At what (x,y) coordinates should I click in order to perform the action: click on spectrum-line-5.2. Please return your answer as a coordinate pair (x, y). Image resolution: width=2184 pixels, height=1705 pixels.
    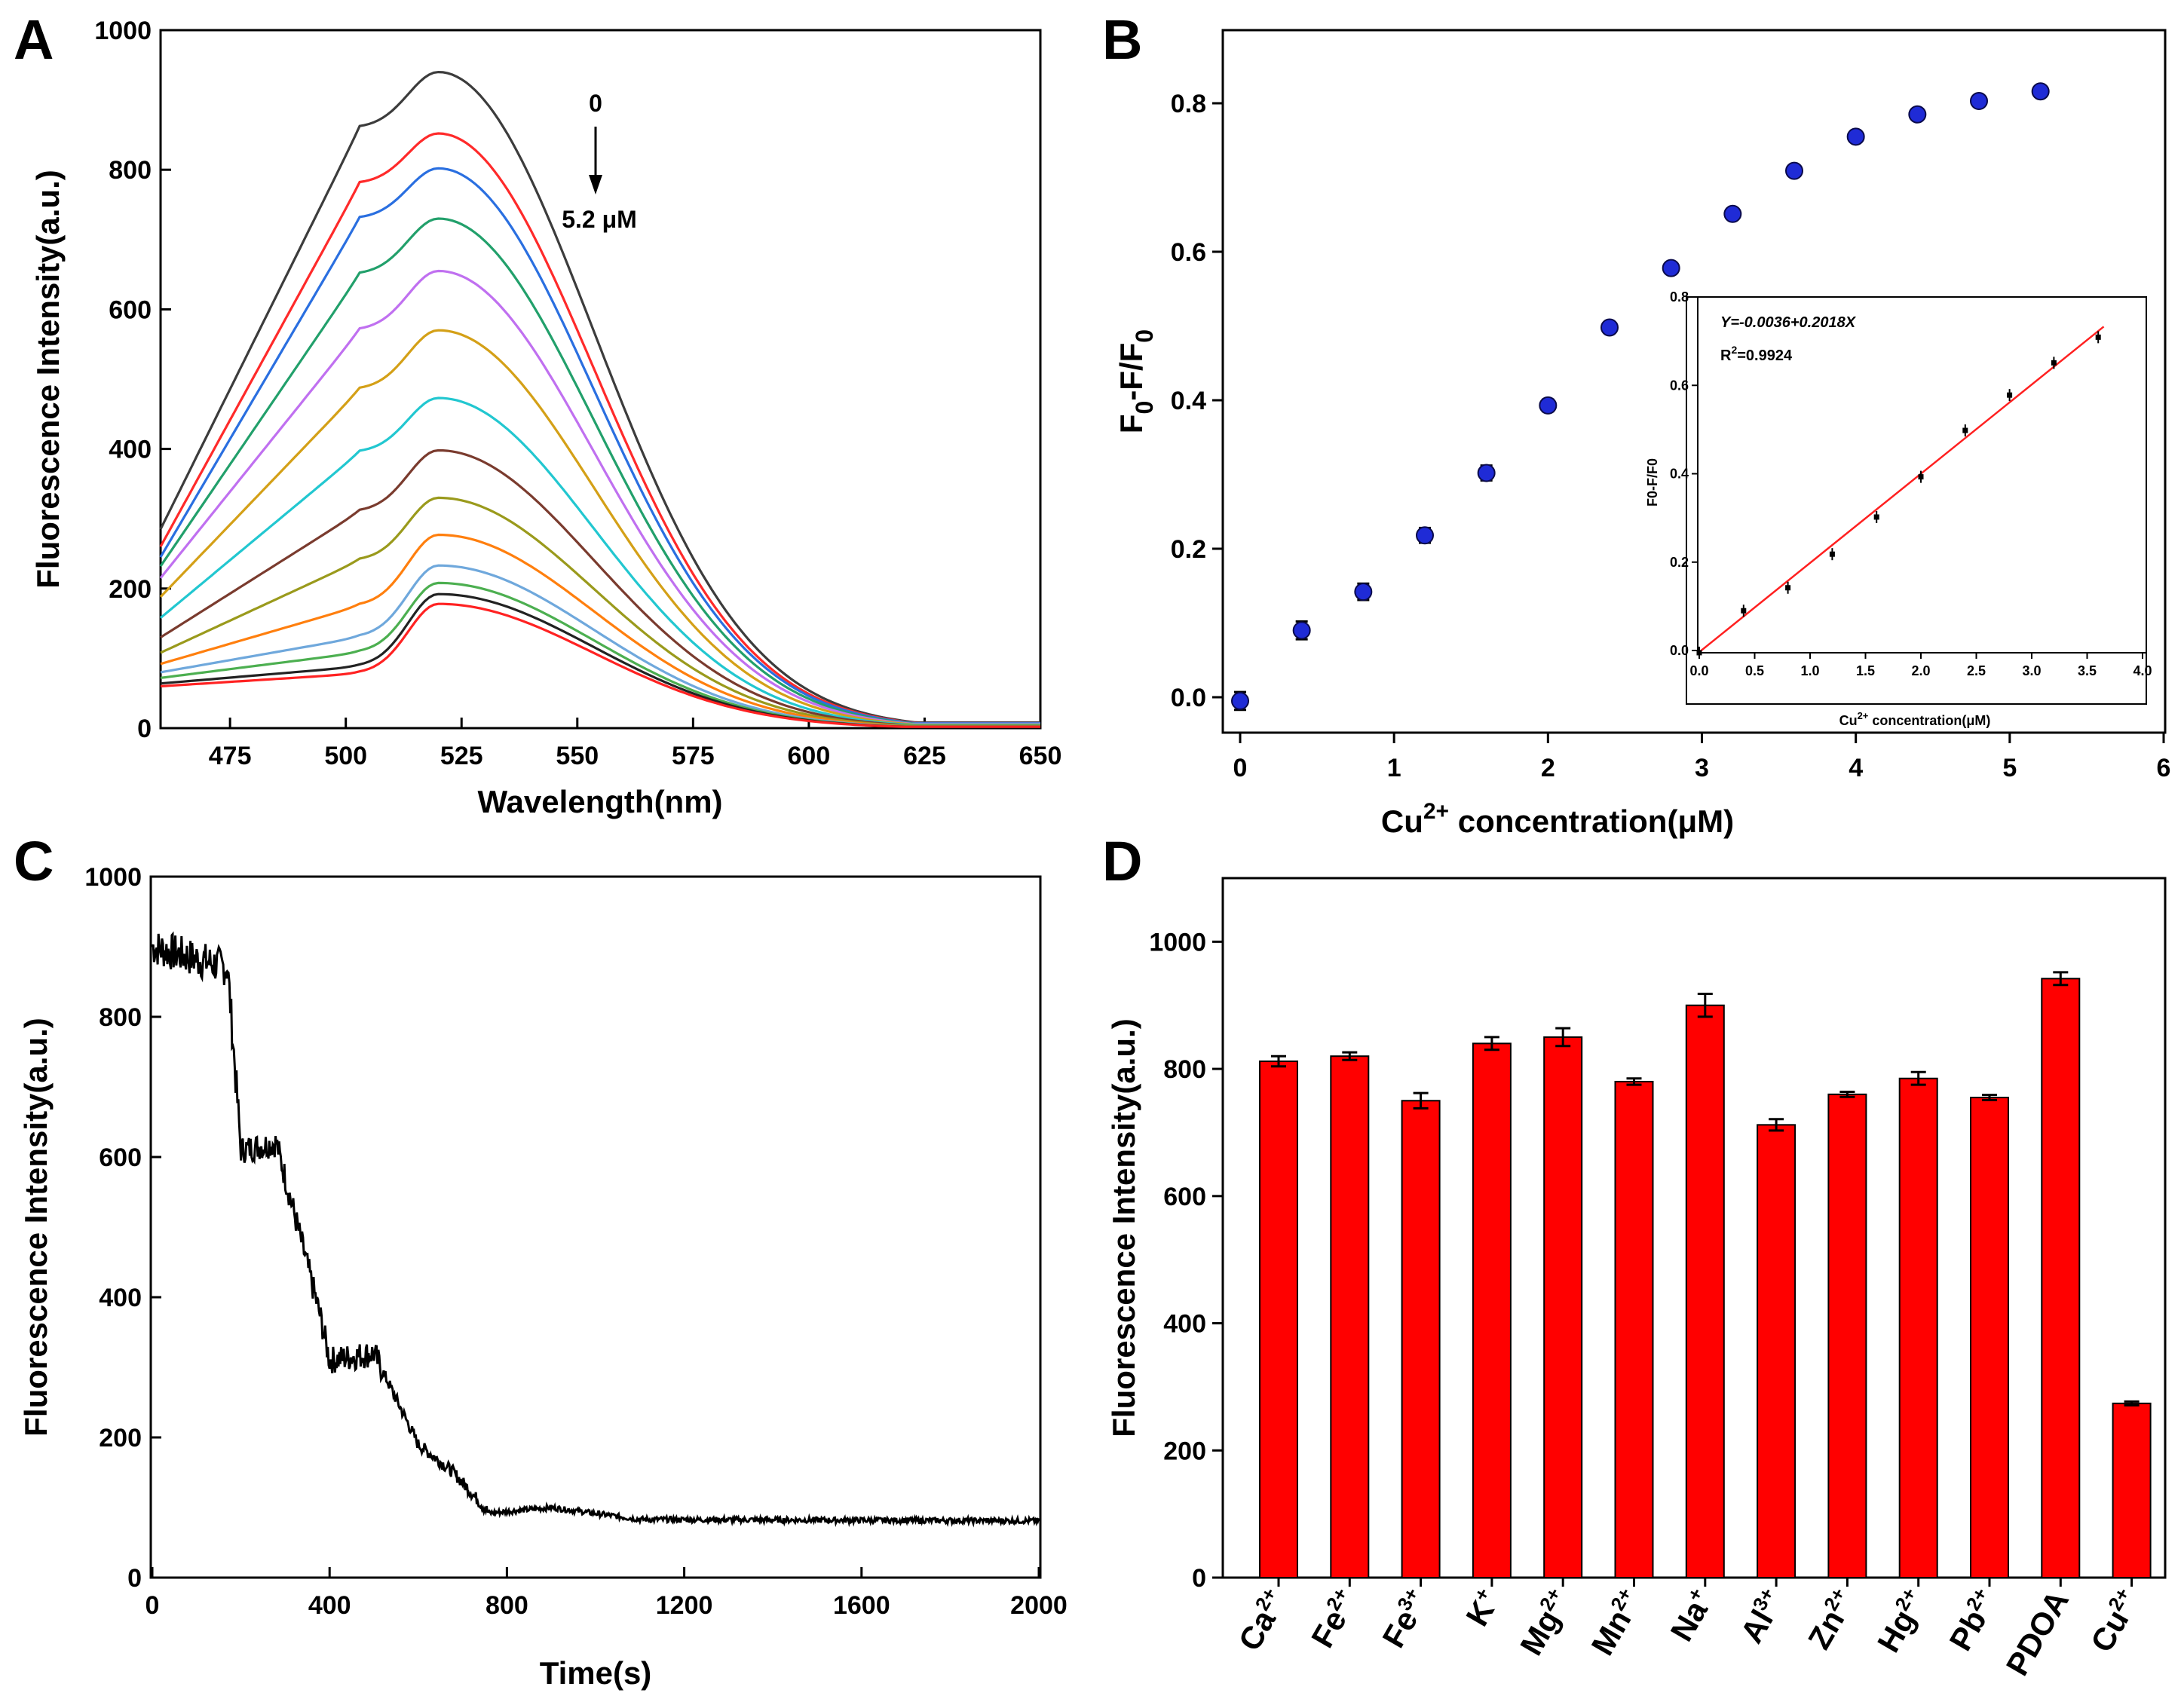
    Looking at the image, I should click on (600, 665).